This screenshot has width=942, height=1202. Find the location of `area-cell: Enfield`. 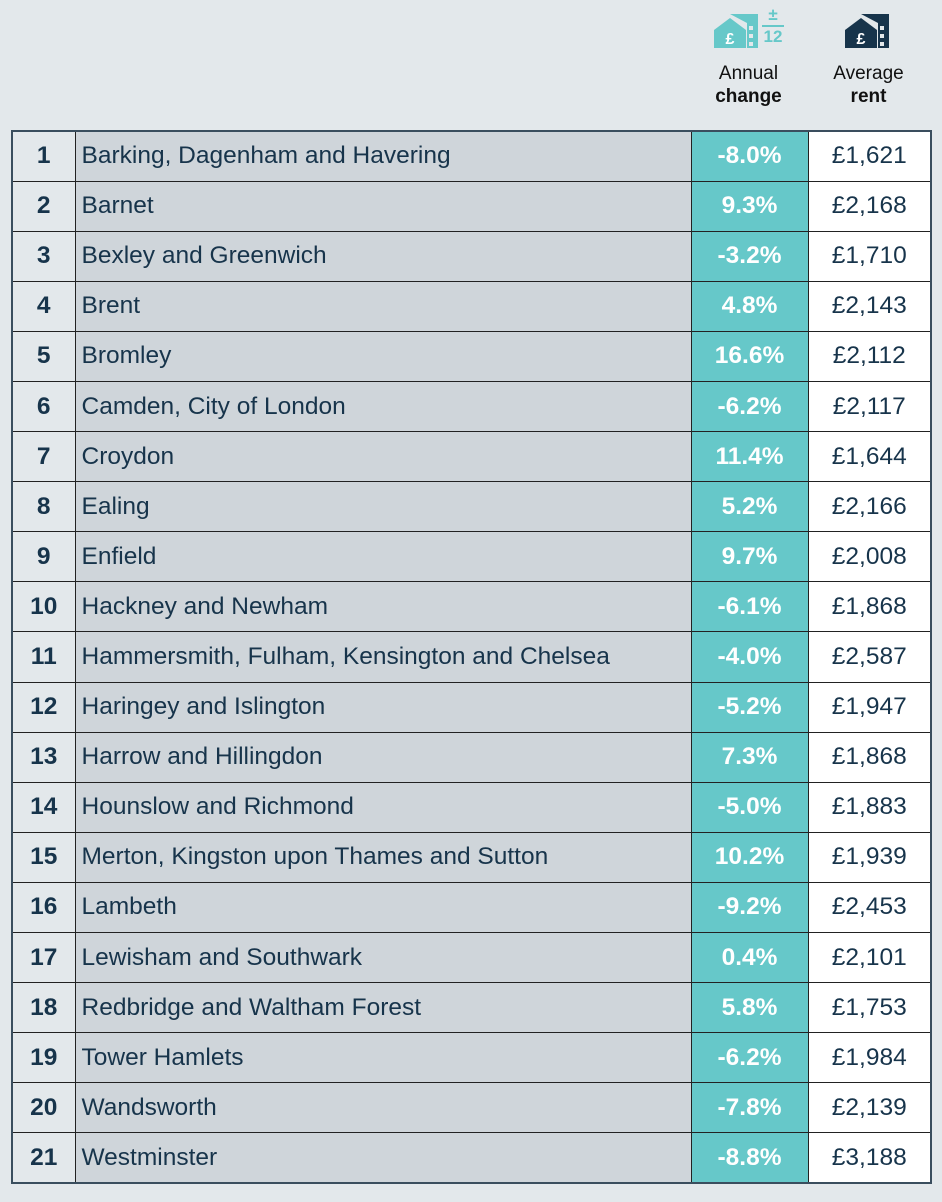

area-cell: Enfield is located at coordinates (383, 557).